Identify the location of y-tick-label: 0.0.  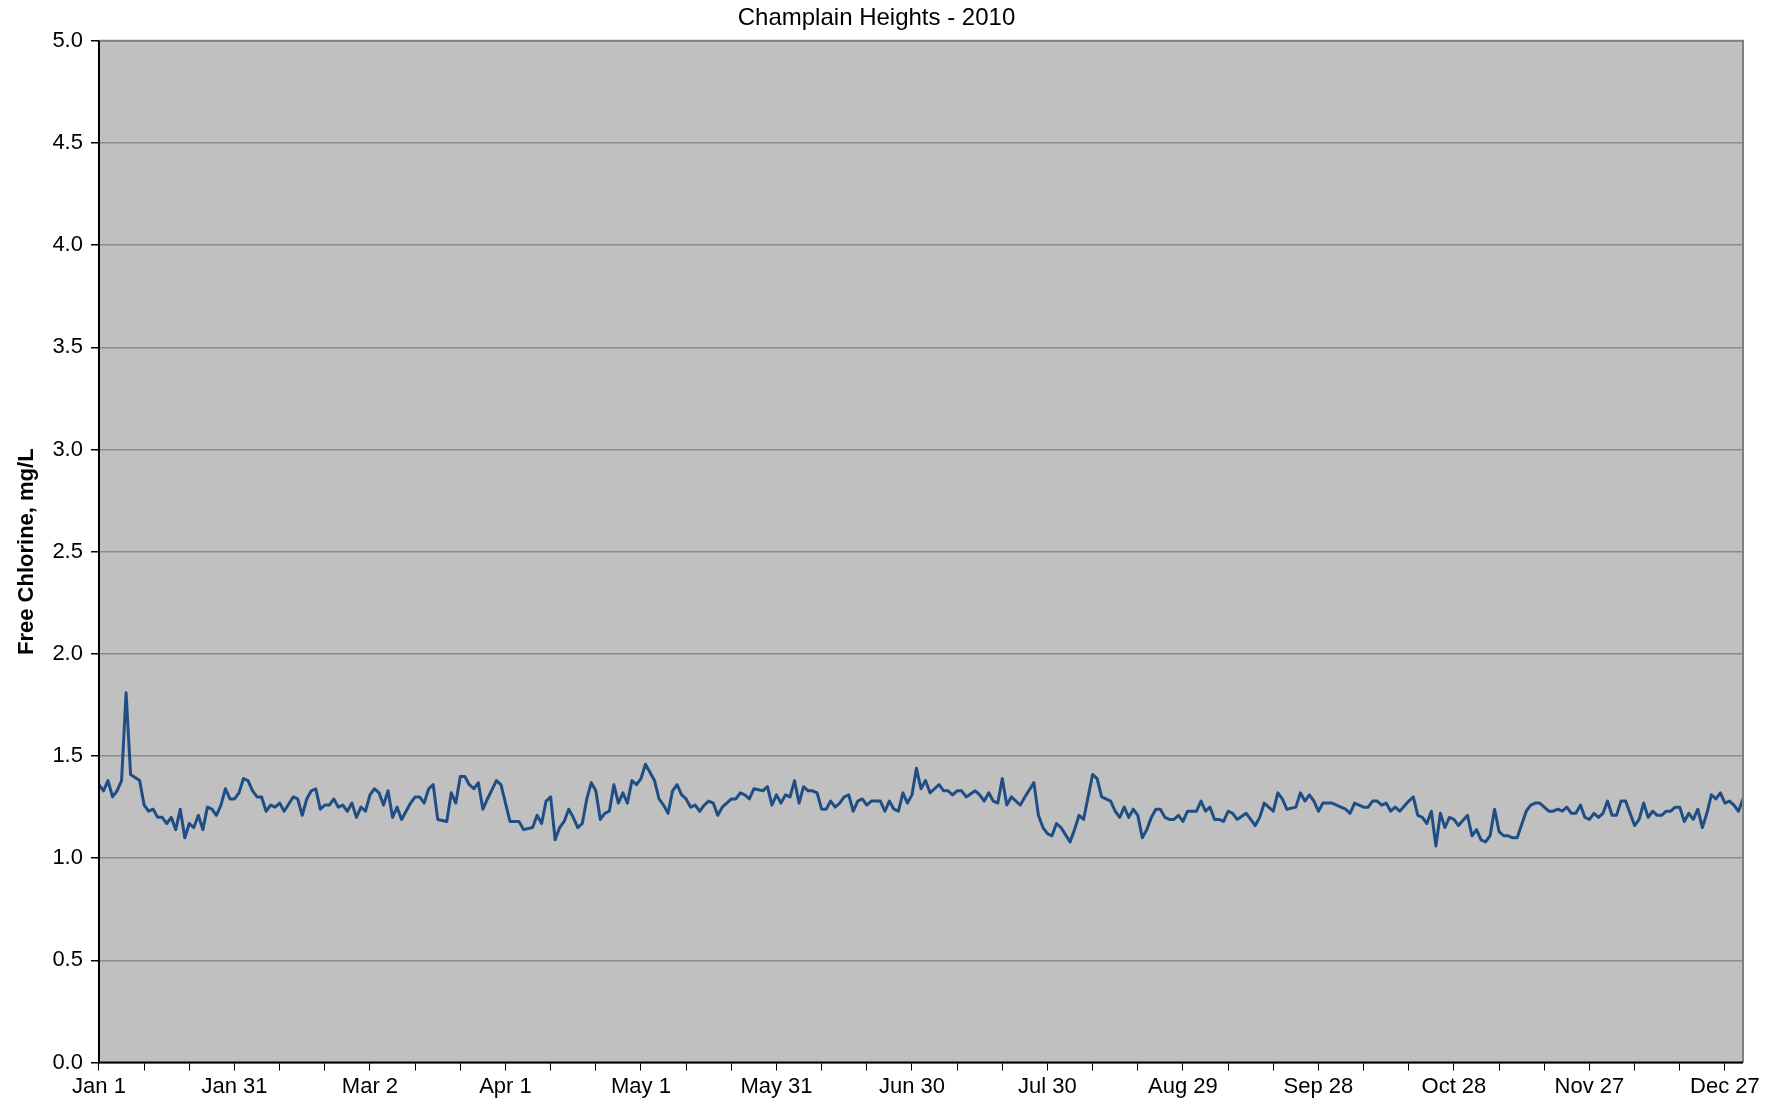
(67, 1061).